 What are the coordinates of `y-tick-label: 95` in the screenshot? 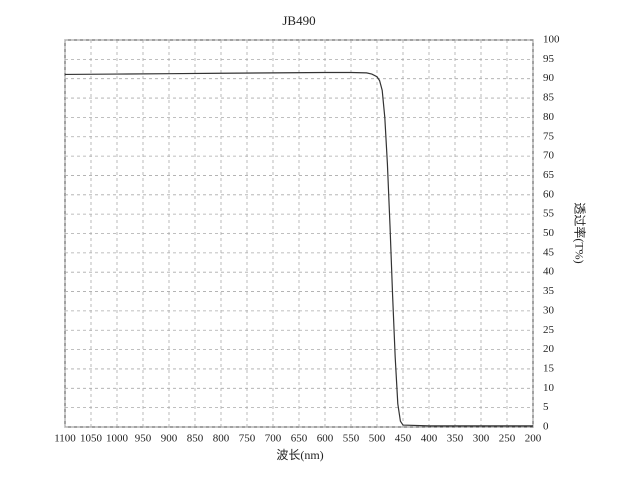 It's located at (549, 59).